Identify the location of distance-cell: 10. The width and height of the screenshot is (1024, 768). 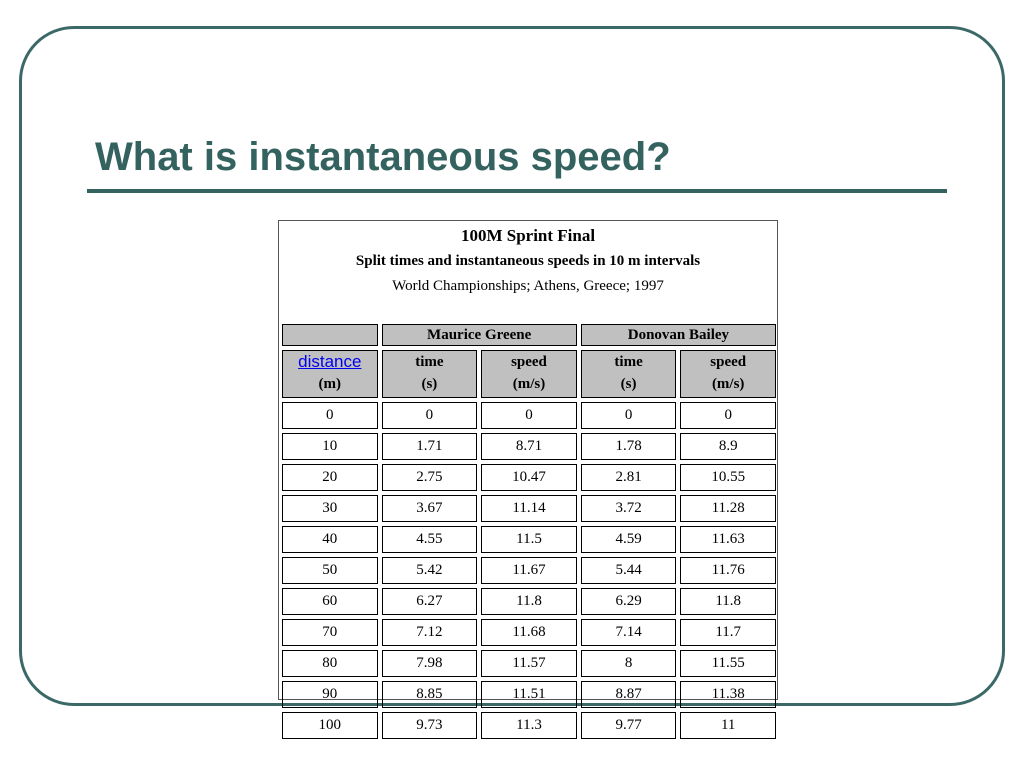
(330, 446).